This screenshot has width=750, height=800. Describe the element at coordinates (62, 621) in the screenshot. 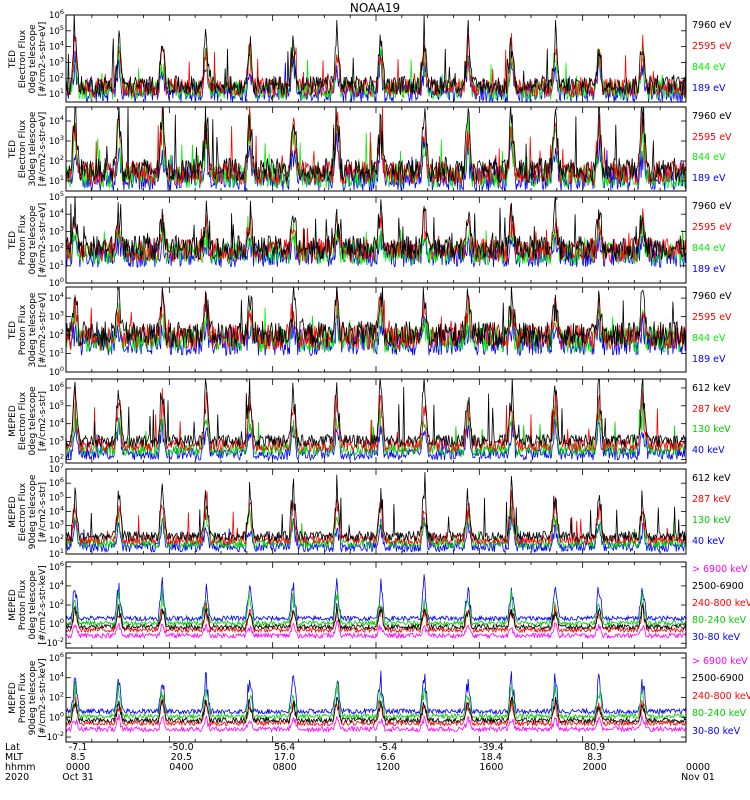

I see `y-tick-exponent: 0` at that location.